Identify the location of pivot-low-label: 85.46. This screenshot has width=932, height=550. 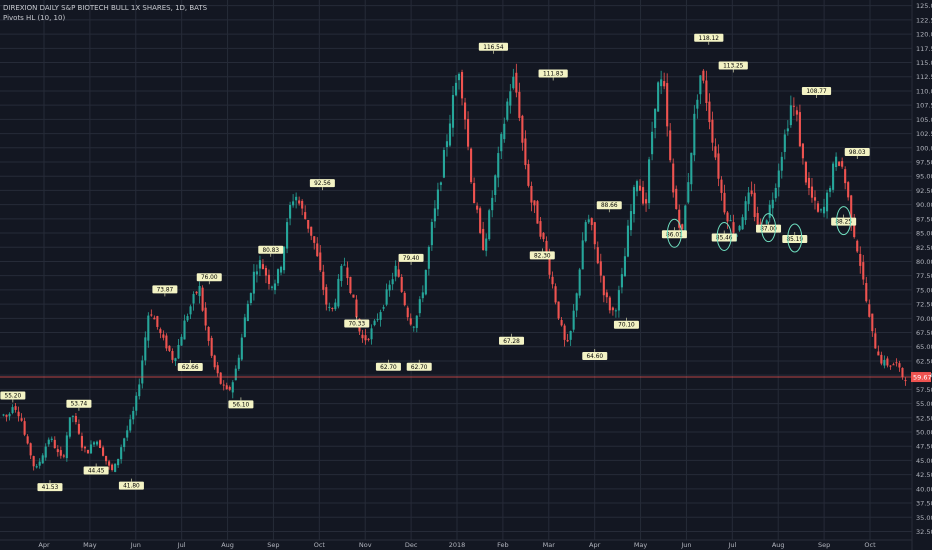
(724, 238).